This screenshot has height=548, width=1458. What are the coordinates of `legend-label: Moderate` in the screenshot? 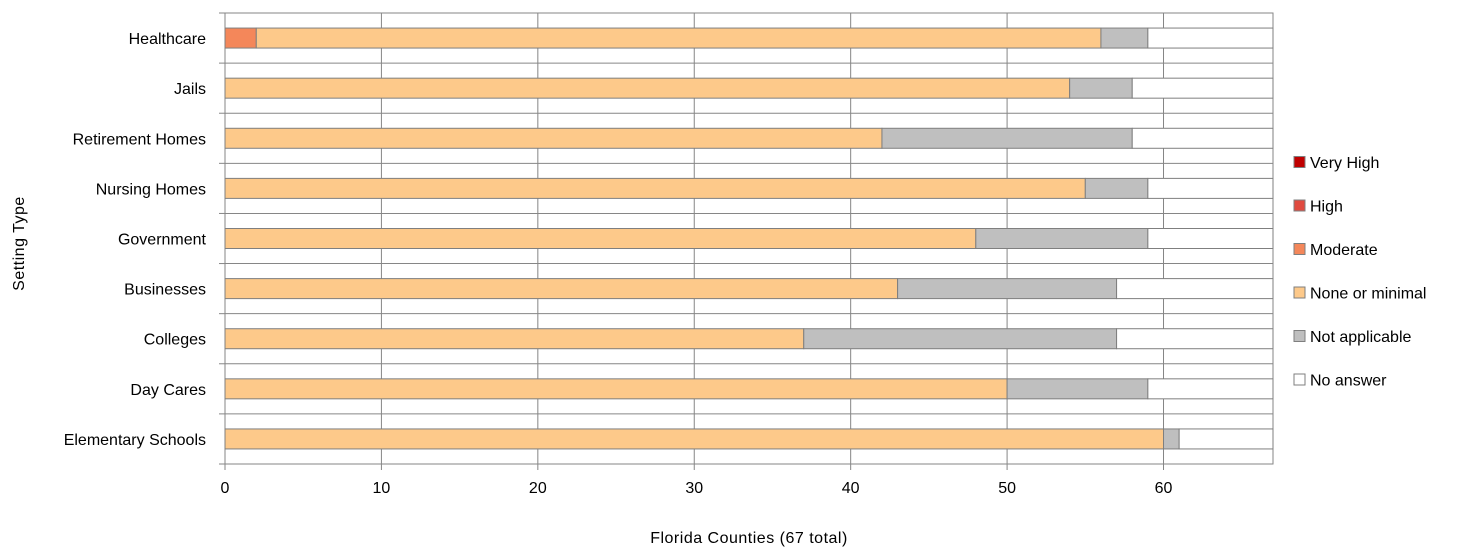 It's located at (1344, 250).